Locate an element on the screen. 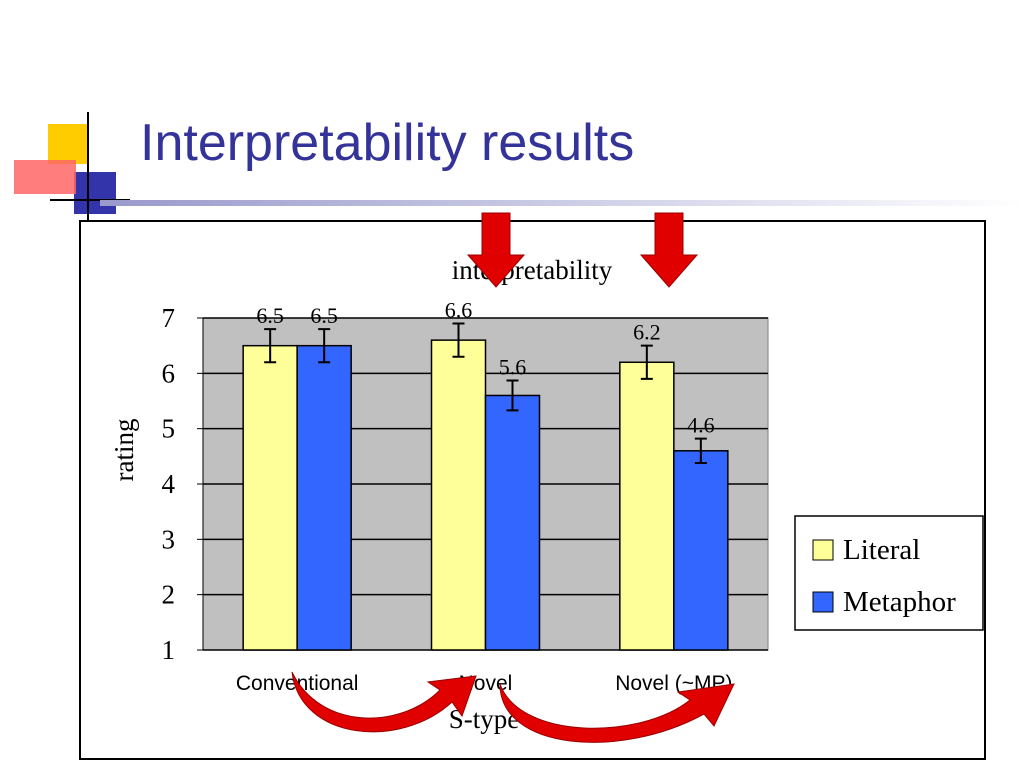 The image size is (1024, 768). data-label: 6.2 is located at coordinates (647, 332).